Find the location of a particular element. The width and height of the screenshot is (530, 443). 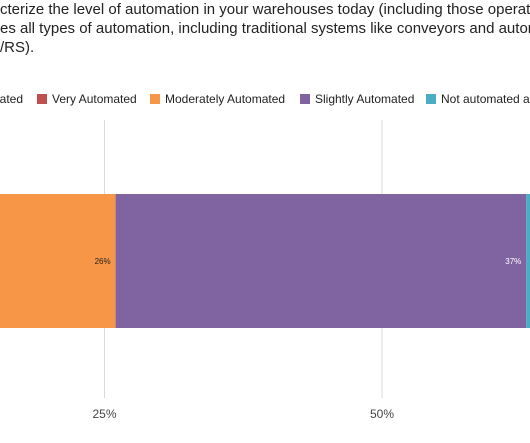

legend-item-very-automated: Very Automated is located at coordinates (87, 99).